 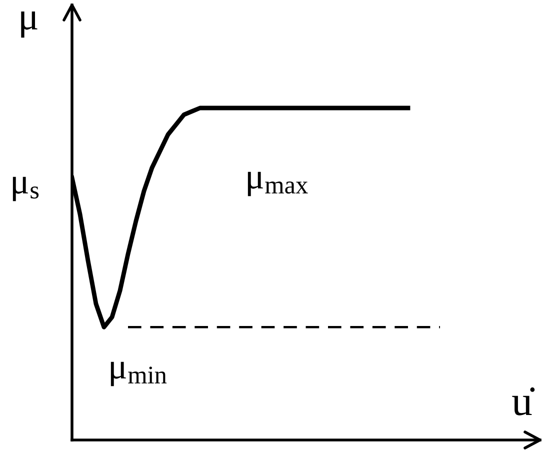 I want to click on annotation: μ$_{min}$, so click(x=138, y=374).